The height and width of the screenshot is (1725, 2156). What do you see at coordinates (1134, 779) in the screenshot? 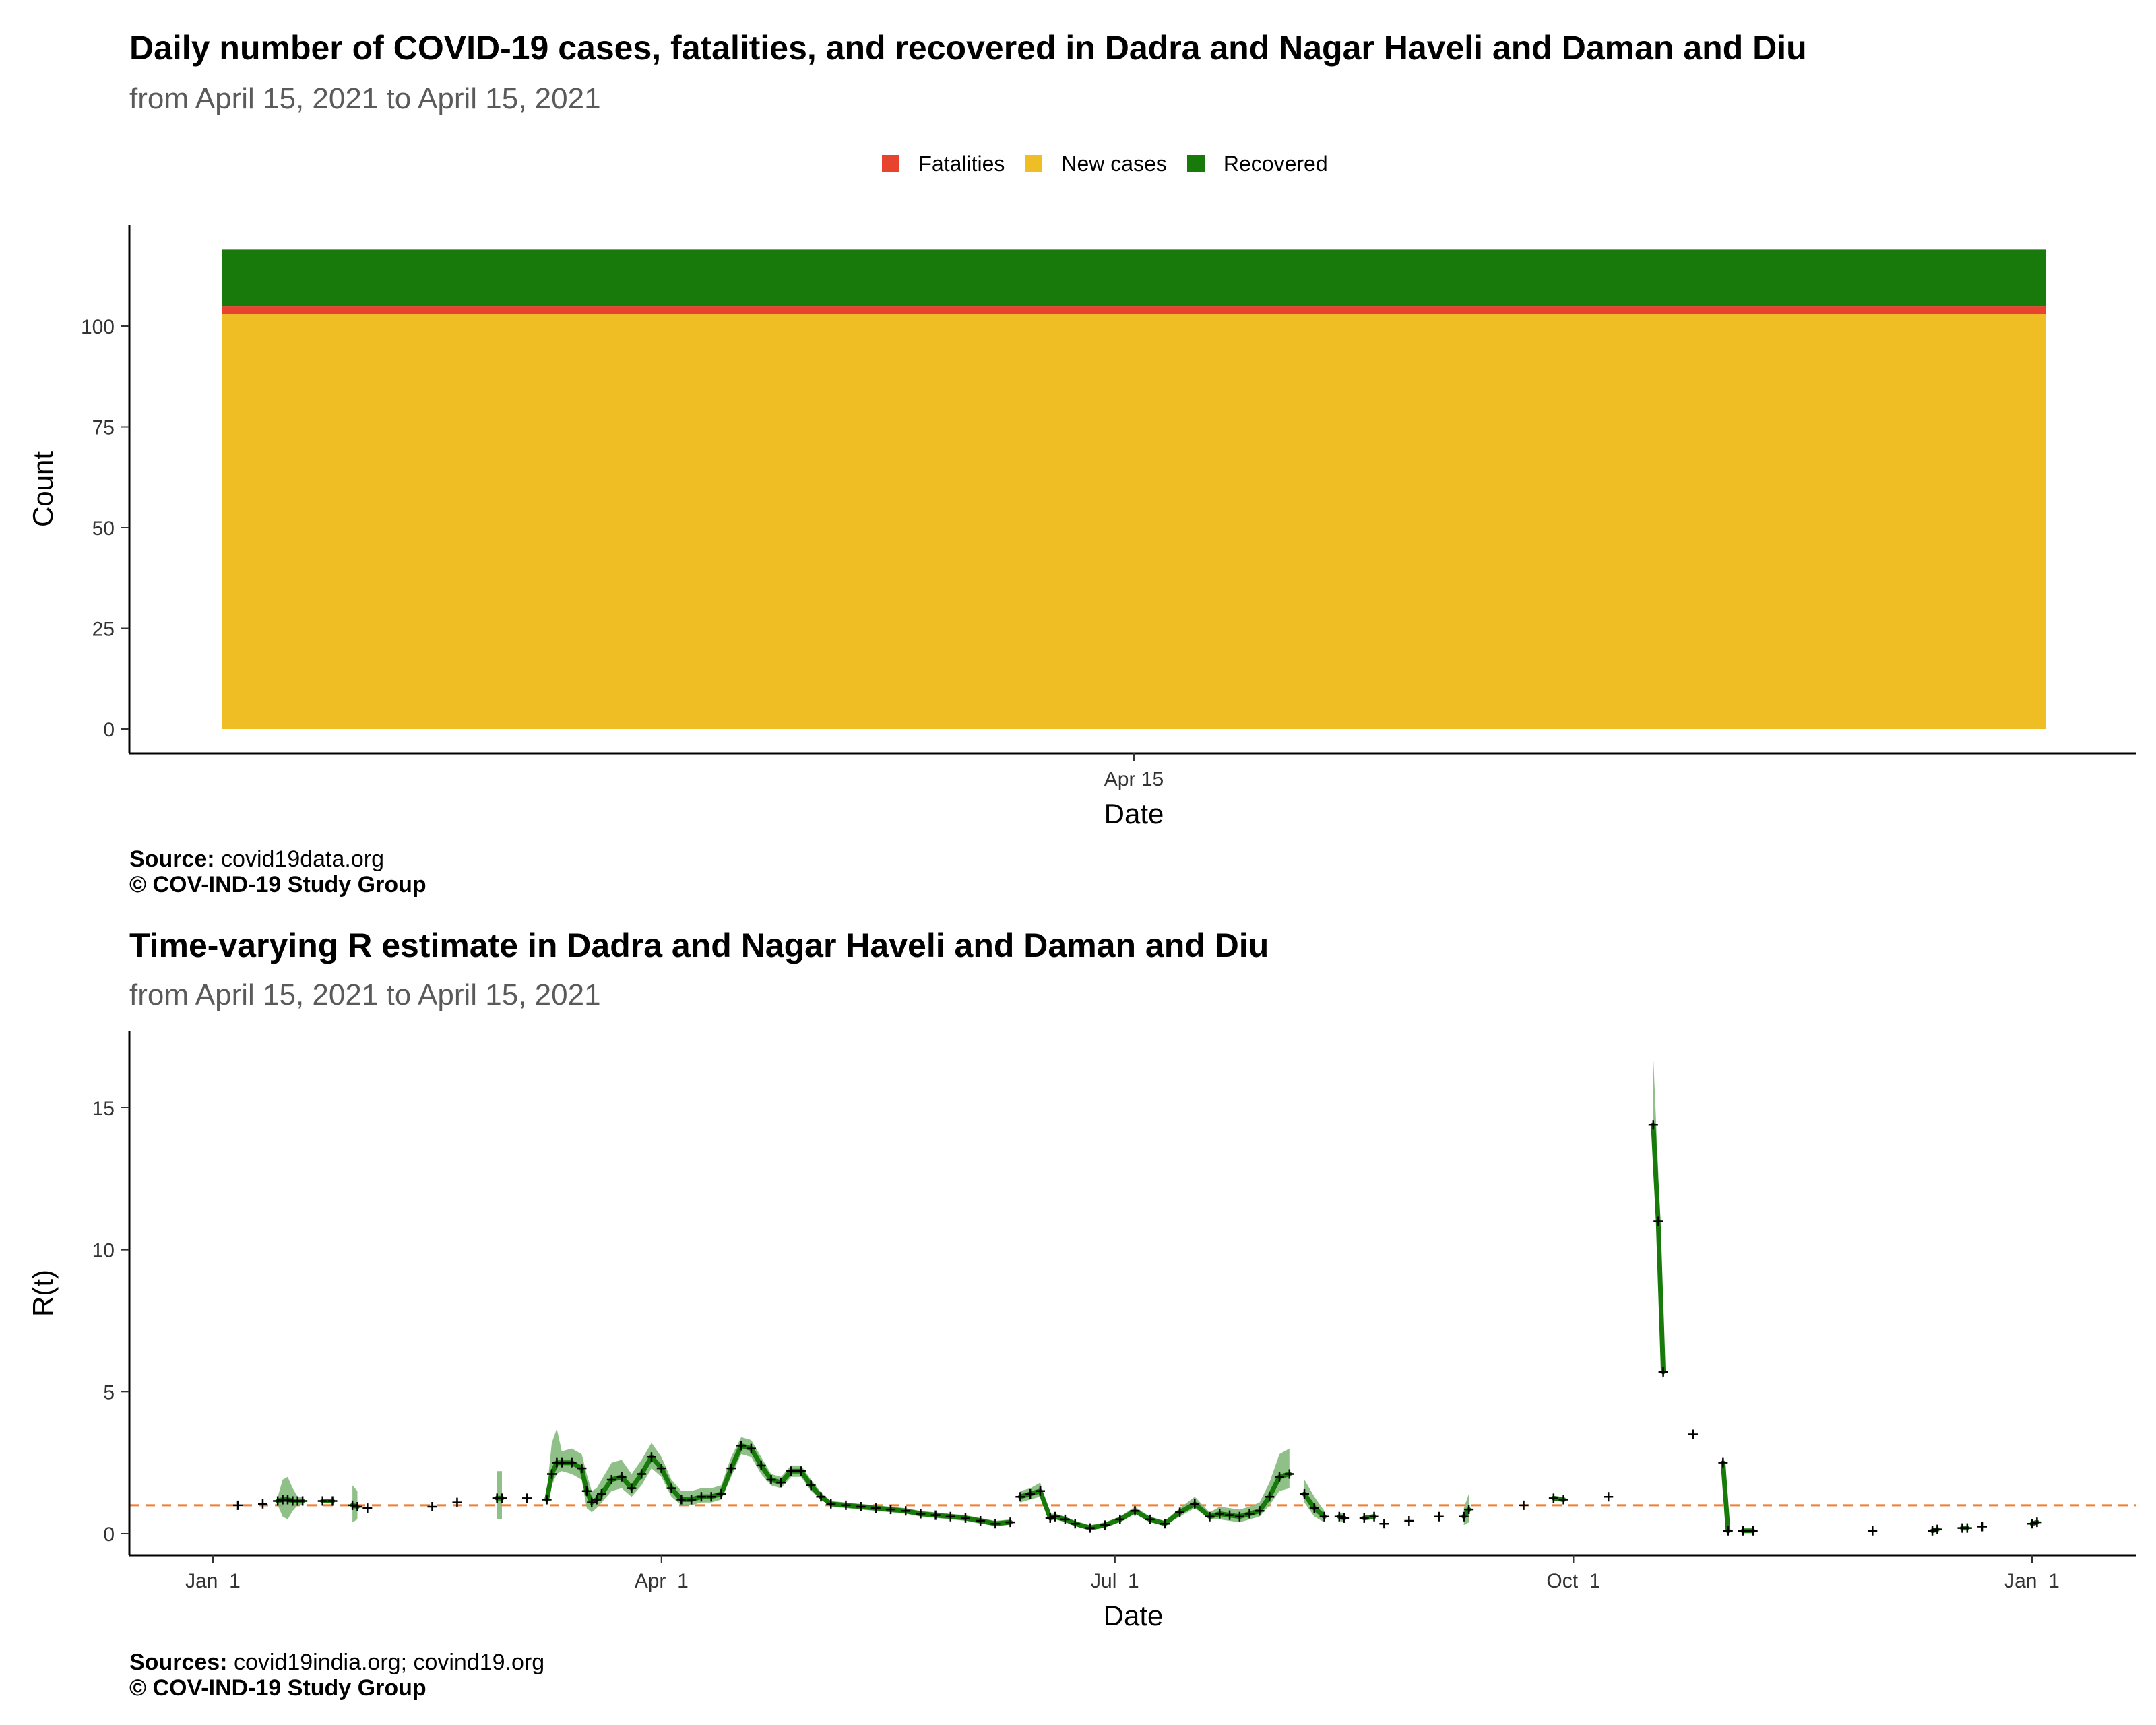
I see `chart1-x-tick-label: Apr 15` at bounding box center [1134, 779].